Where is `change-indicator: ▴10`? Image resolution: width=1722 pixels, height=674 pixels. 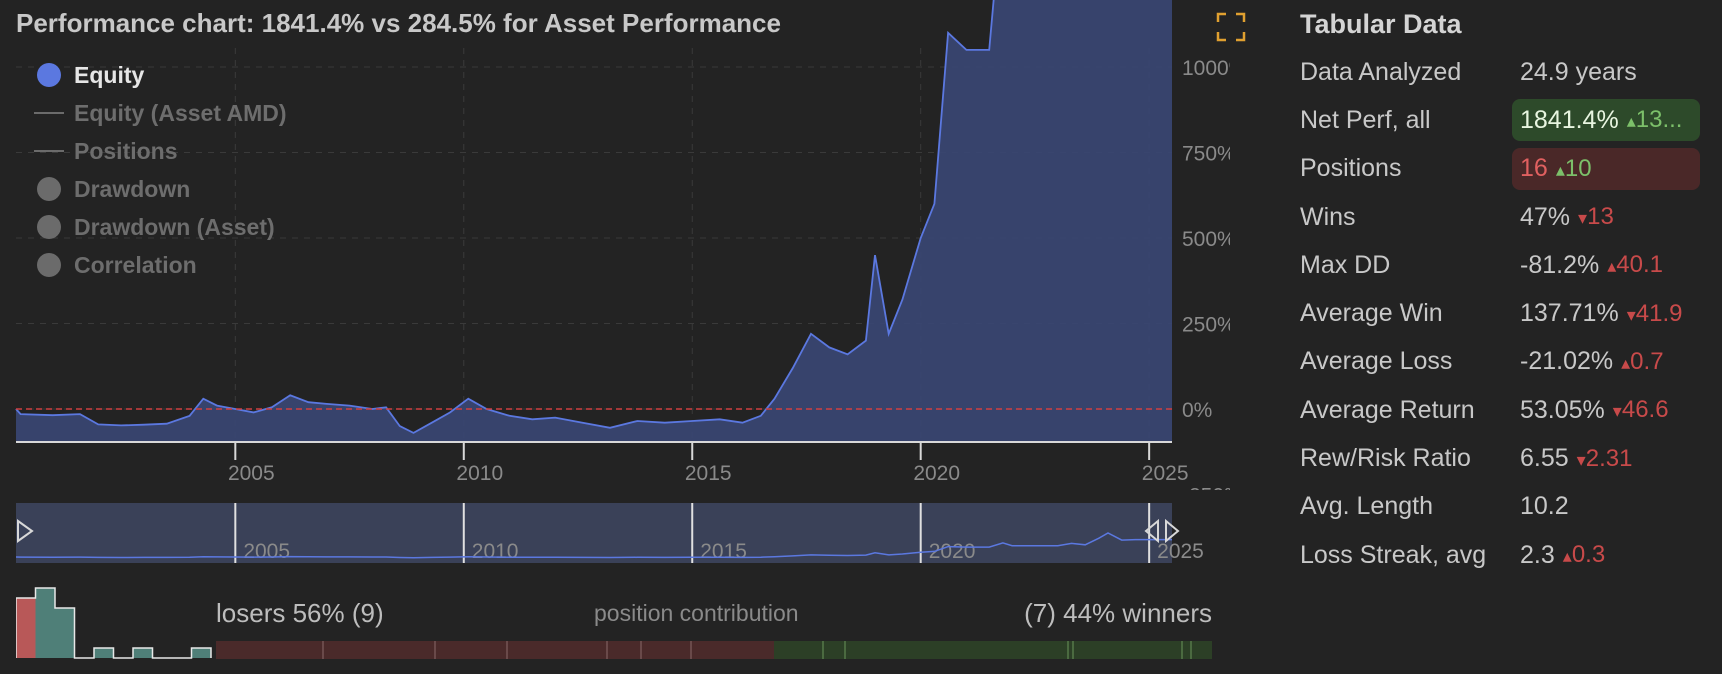
change-indicator: ▴10 is located at coordinates (1574, 169).